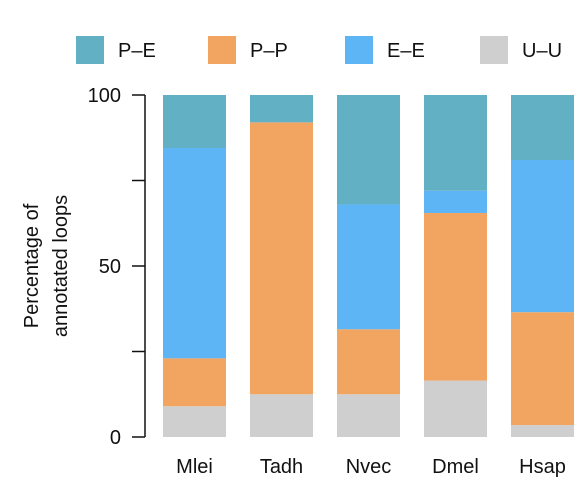 The width and height of the screenshot is (576, 478). What do you see at coordinates (359, 50) in the screenshot?
I see `legend-swatch-e-e` at bounding box center [359, 50].